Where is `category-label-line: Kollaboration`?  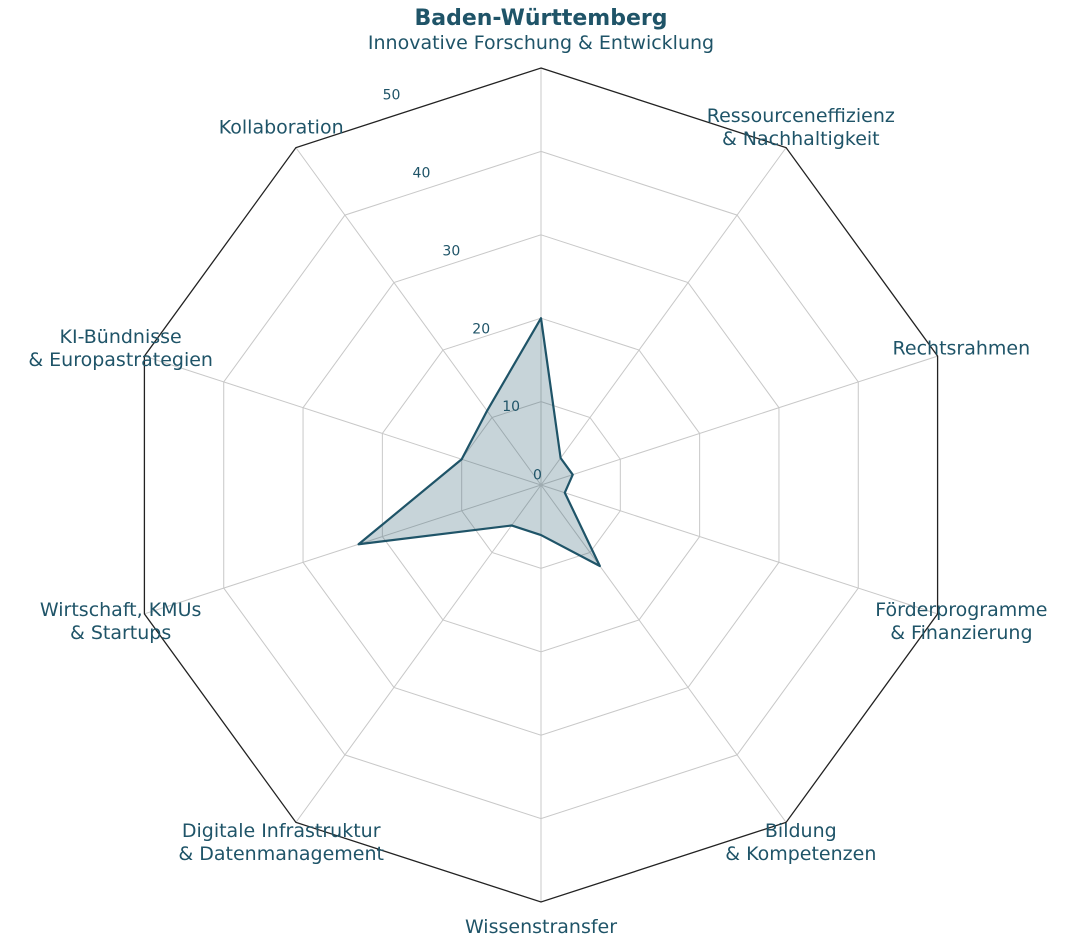 category-label-line: Kollaboration is located at coordinates (281, 127).